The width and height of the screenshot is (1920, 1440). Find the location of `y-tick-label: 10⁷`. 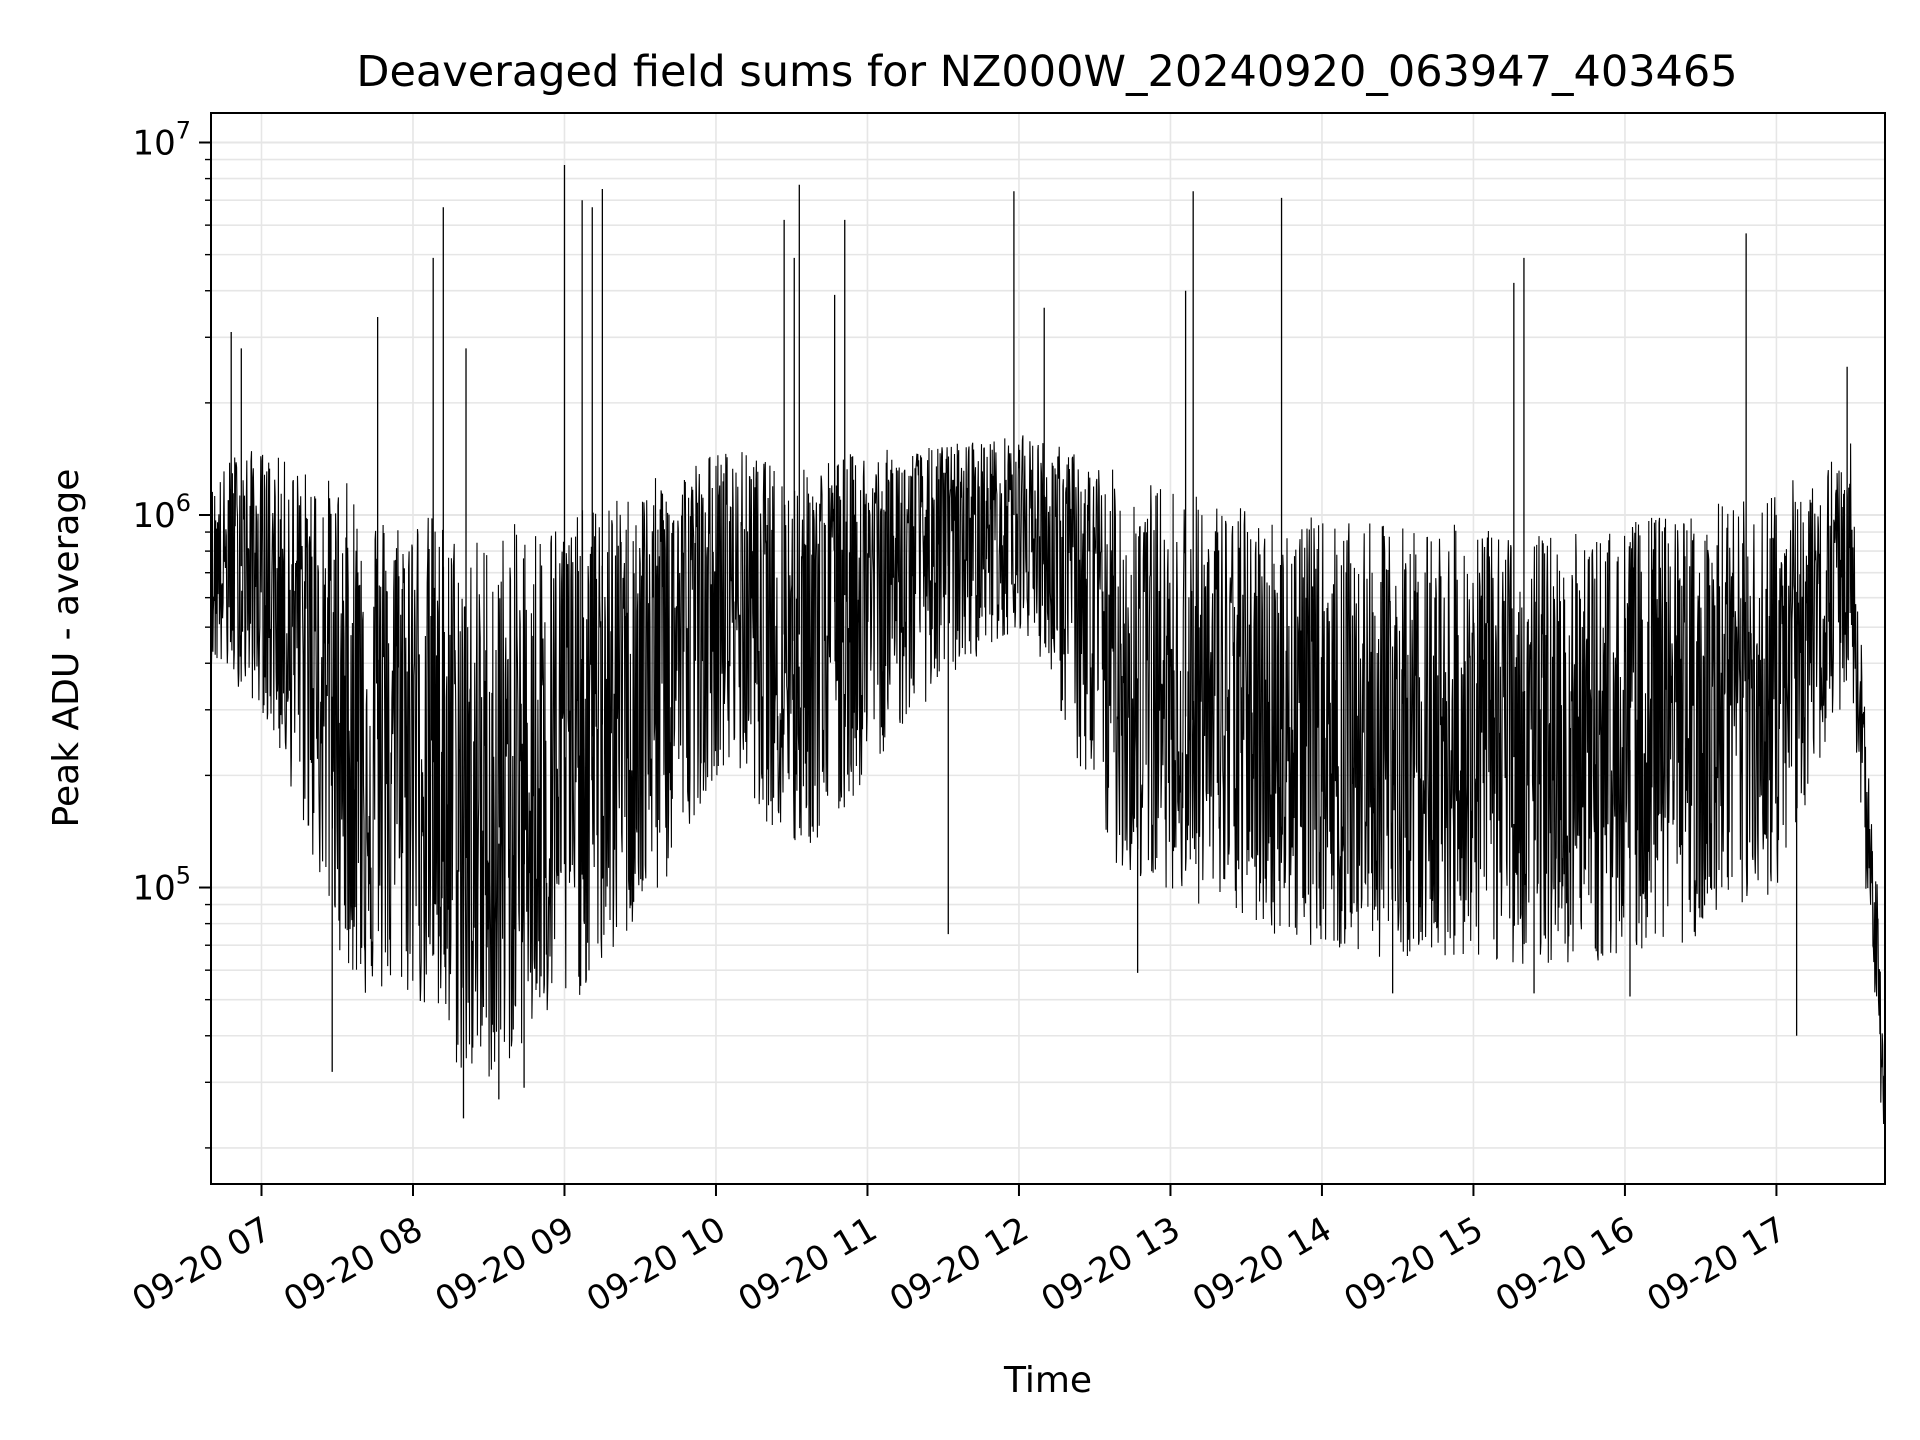

y-tick-label: 10⁷ is located at coordinates (161, 139).